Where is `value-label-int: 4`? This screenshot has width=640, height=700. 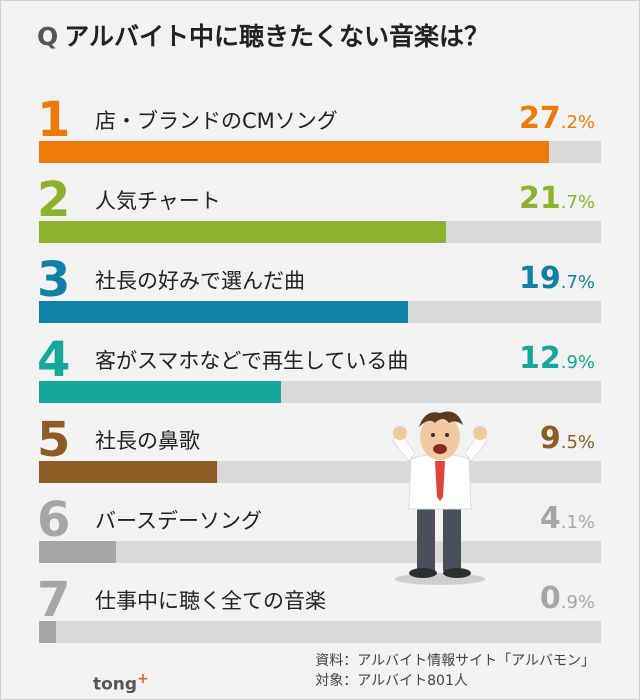 value-label-int: 4 is located at coordinates (550, 518).